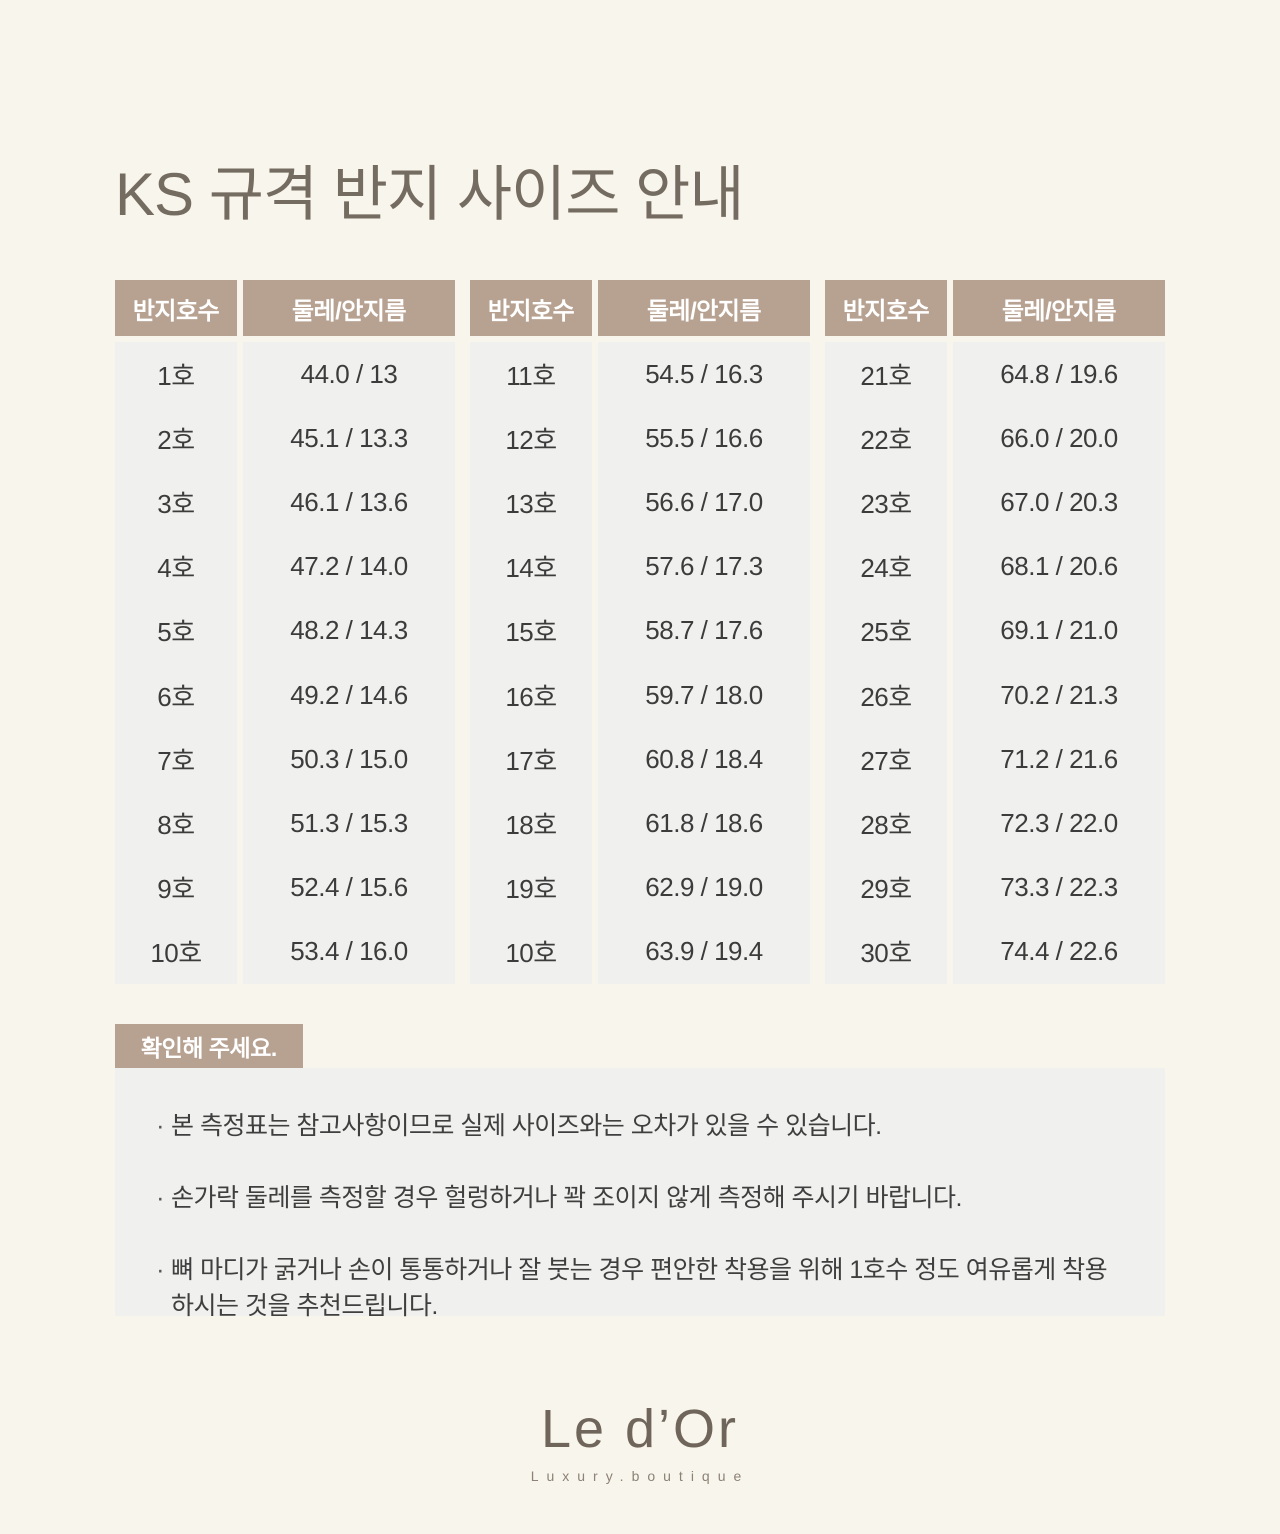  I want to click on size-cell: 25호, so click(886, 632).